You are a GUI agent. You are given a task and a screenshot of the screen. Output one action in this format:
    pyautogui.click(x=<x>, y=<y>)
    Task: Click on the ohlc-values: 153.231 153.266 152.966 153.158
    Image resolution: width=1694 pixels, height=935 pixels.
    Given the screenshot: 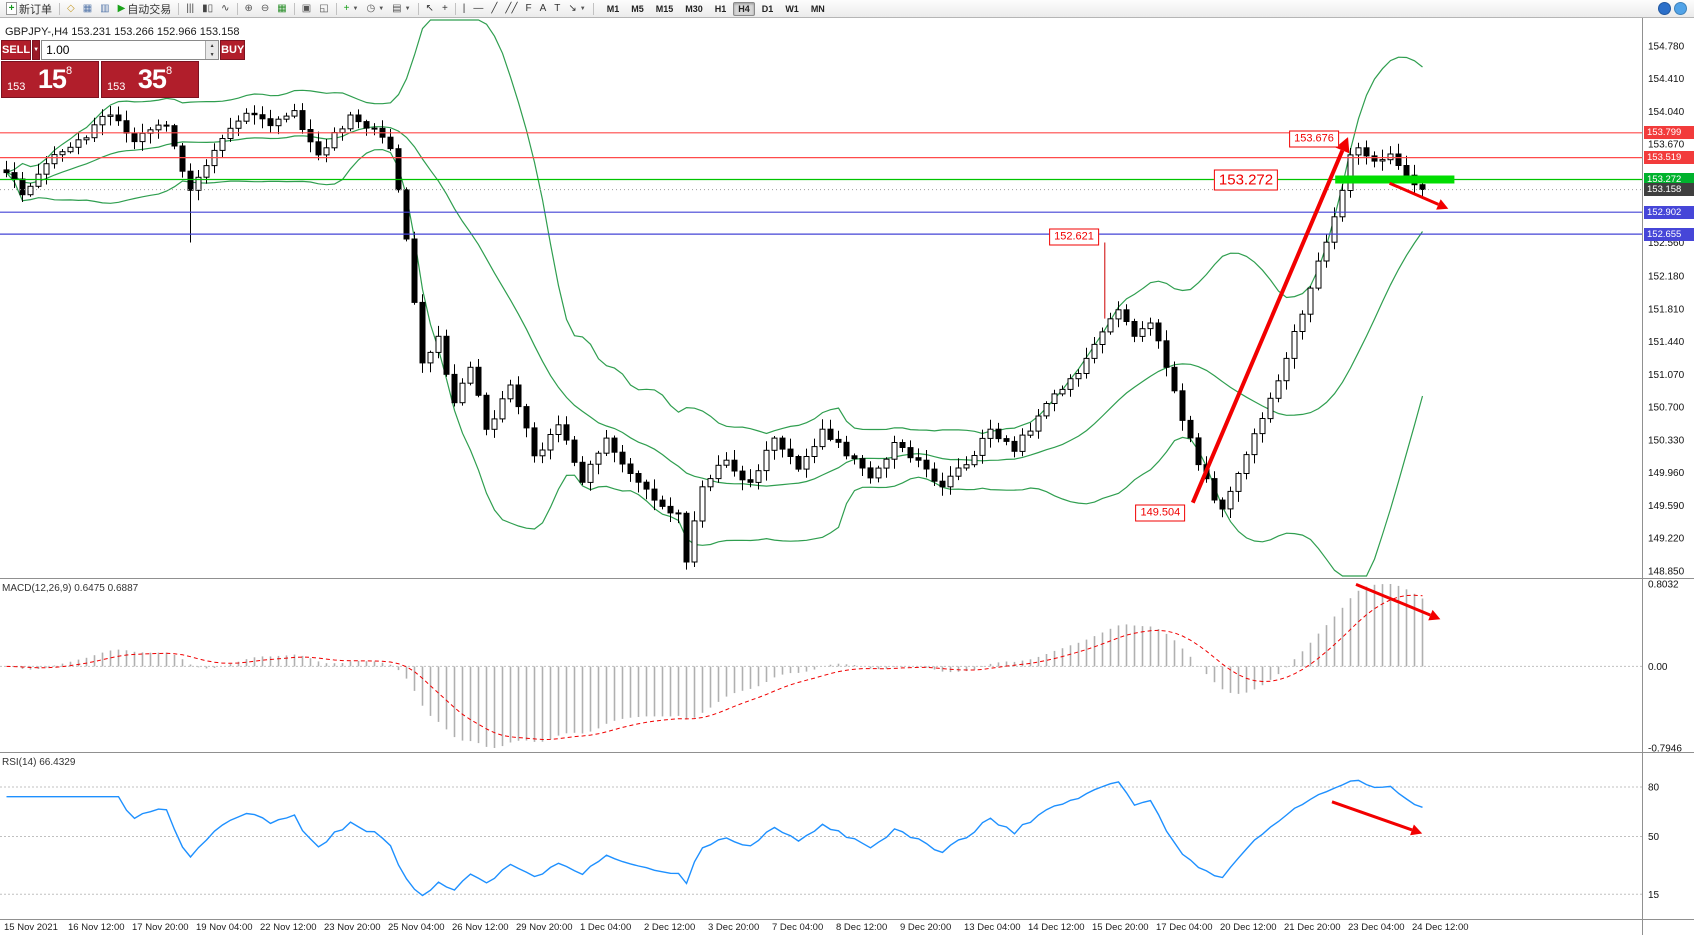 What is the action you would take?
    pyautogui.click(x=155, y=32)
    